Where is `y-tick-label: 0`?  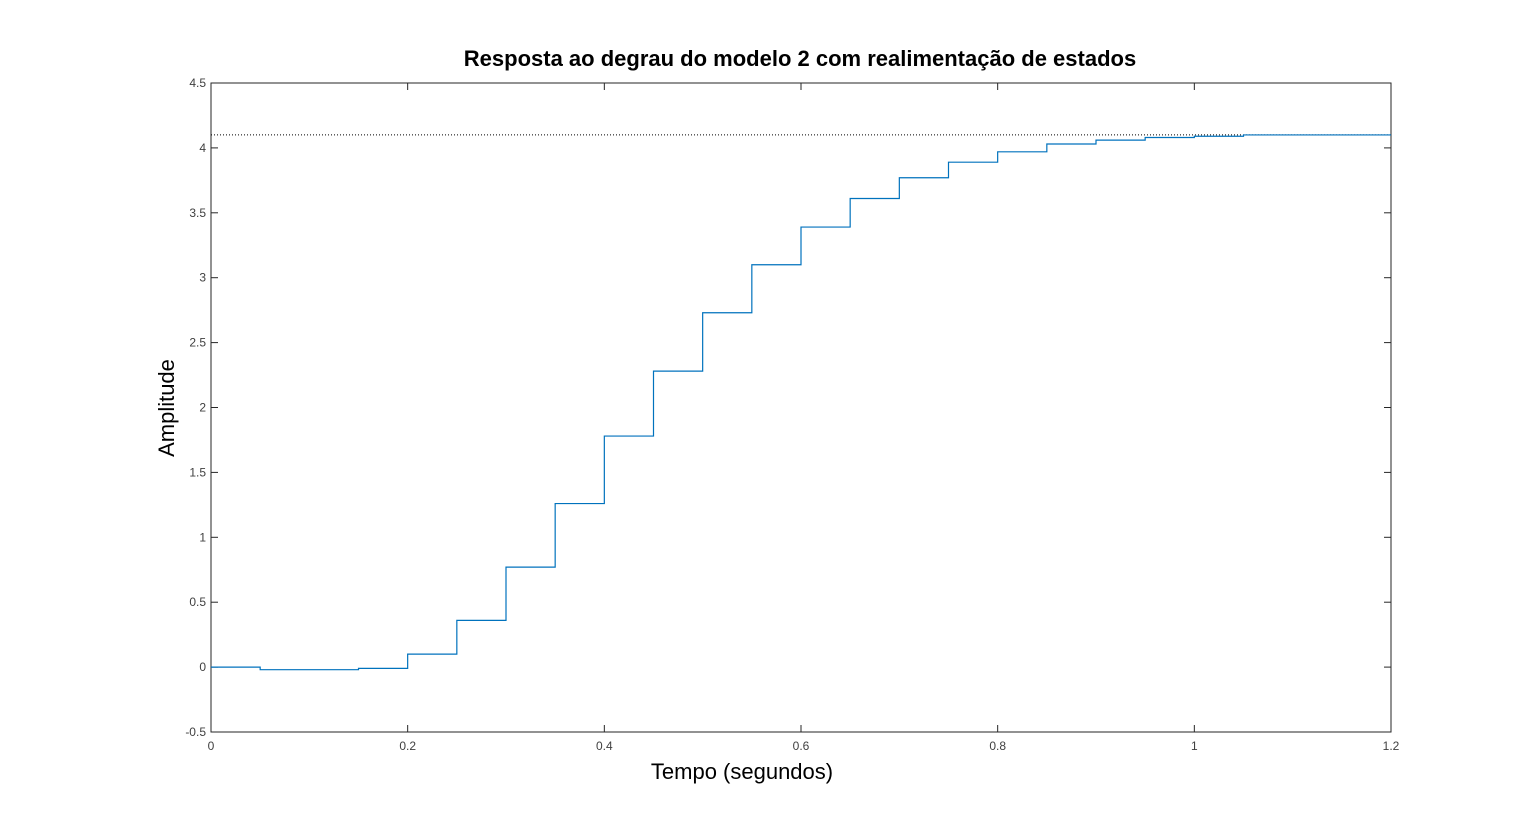
y-tick-label: 0 is located at coordinates (202, 667).